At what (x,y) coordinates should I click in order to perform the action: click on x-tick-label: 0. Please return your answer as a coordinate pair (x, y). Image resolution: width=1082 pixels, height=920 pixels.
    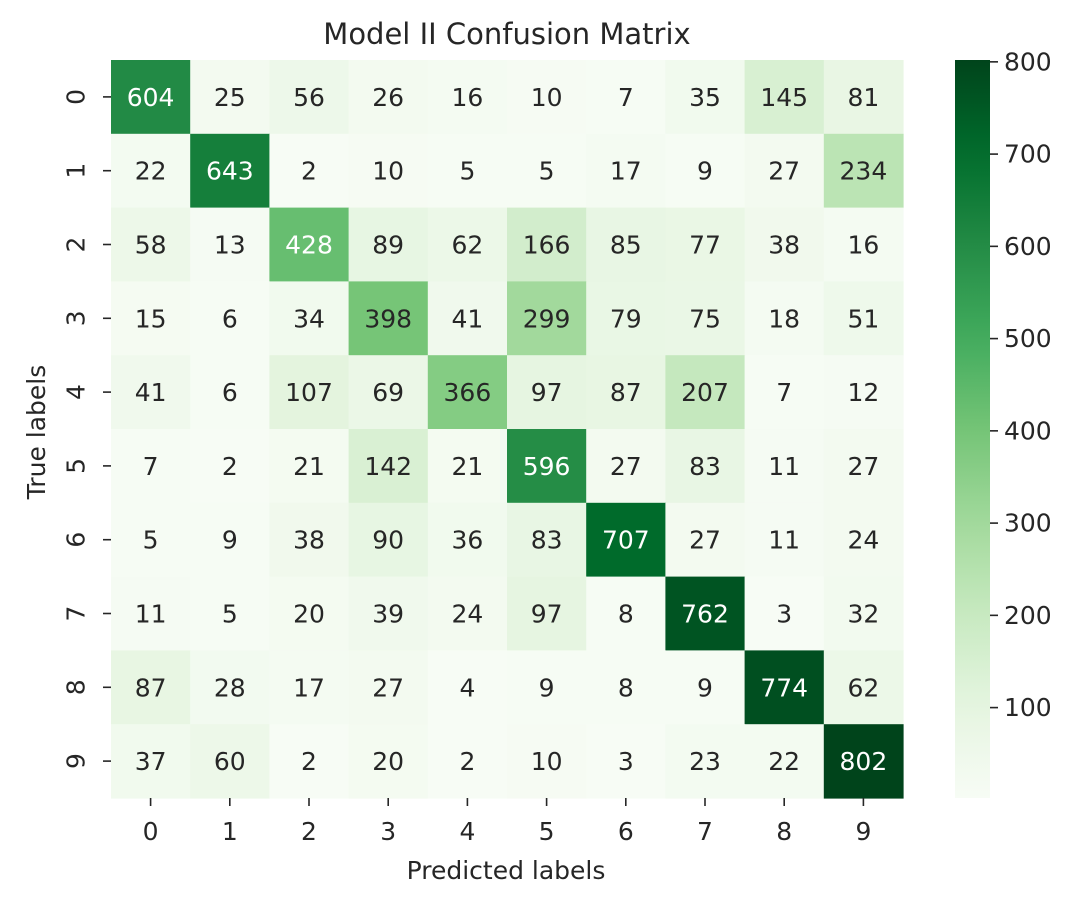
    Looking at the image, I should click on (151, 831).